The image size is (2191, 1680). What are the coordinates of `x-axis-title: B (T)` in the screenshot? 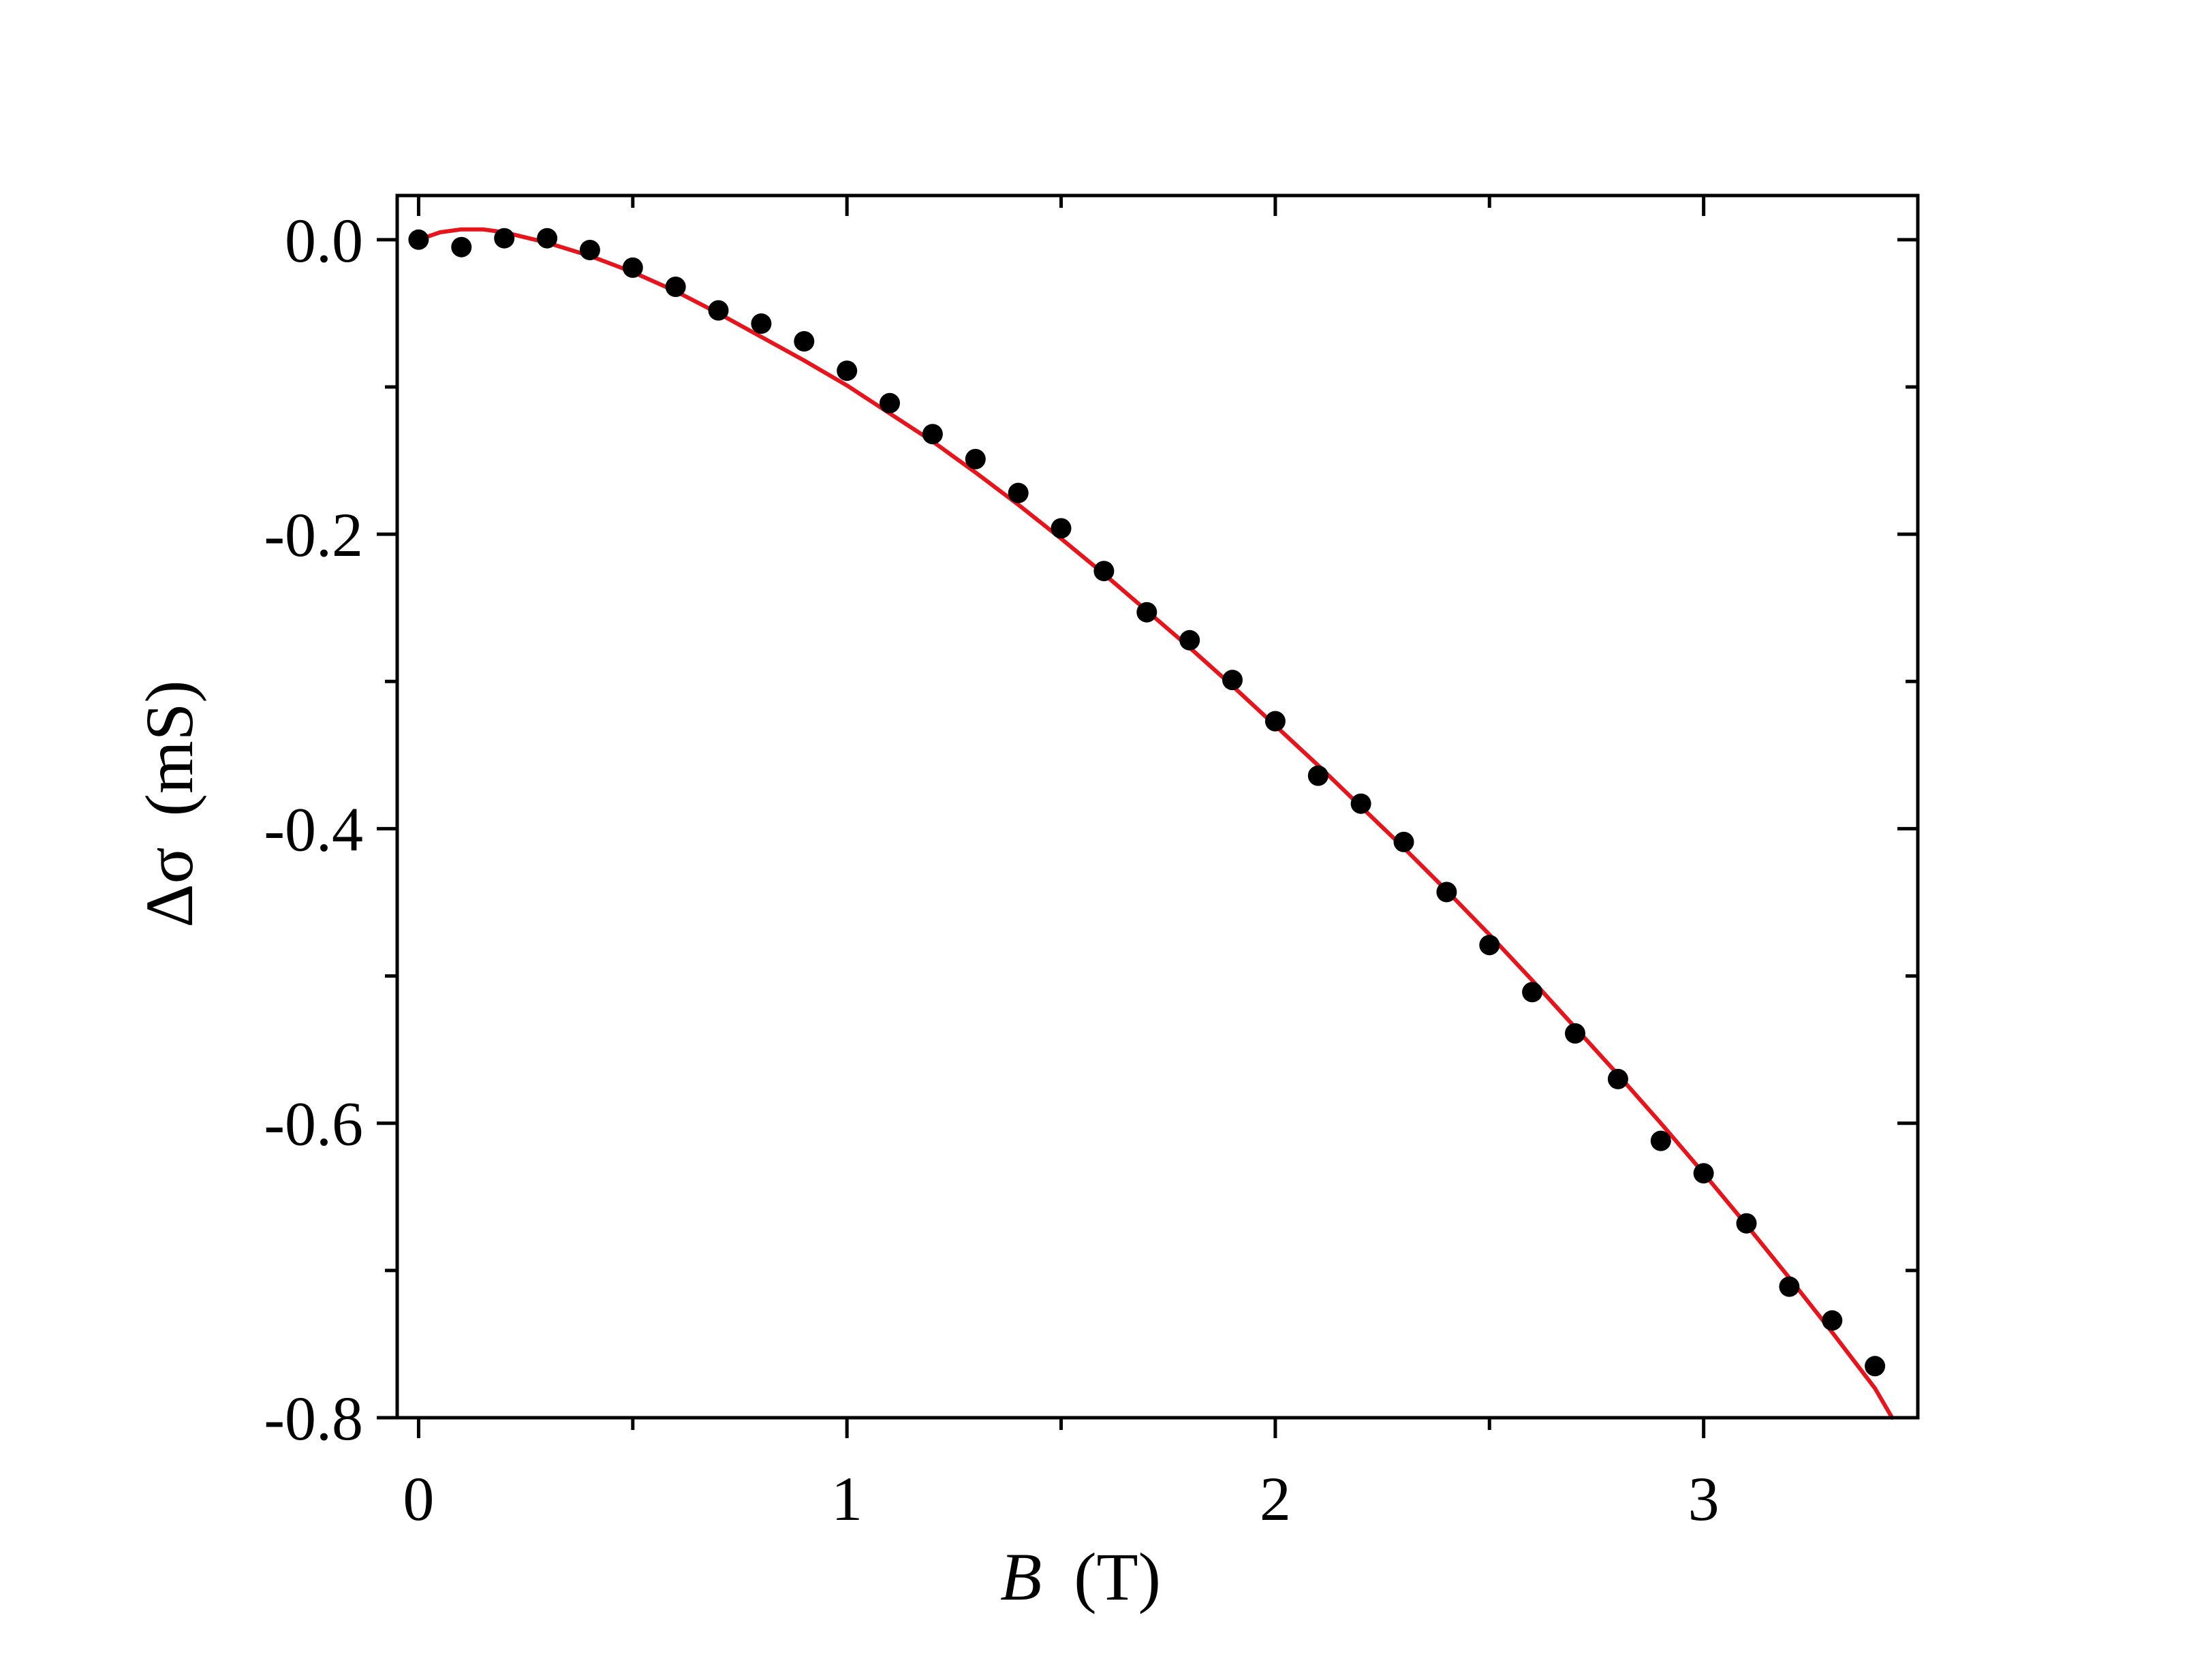 It's located at (1080, 1577).